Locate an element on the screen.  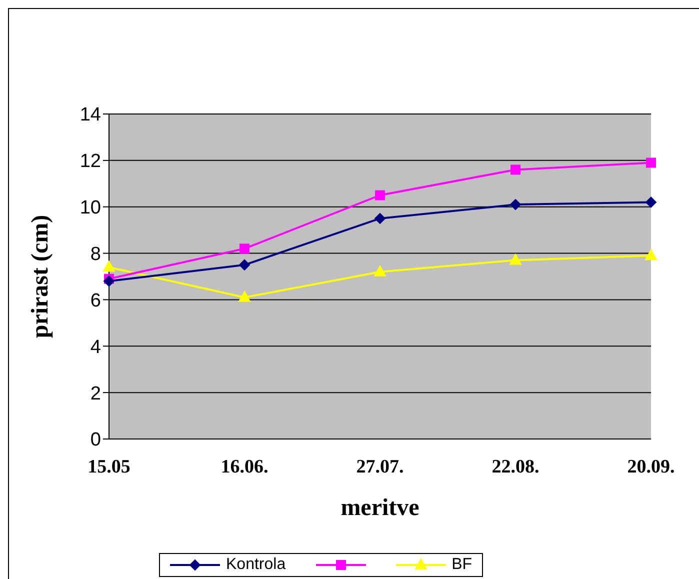
y-tick-label: 12 is located at coordinates (90, 161).